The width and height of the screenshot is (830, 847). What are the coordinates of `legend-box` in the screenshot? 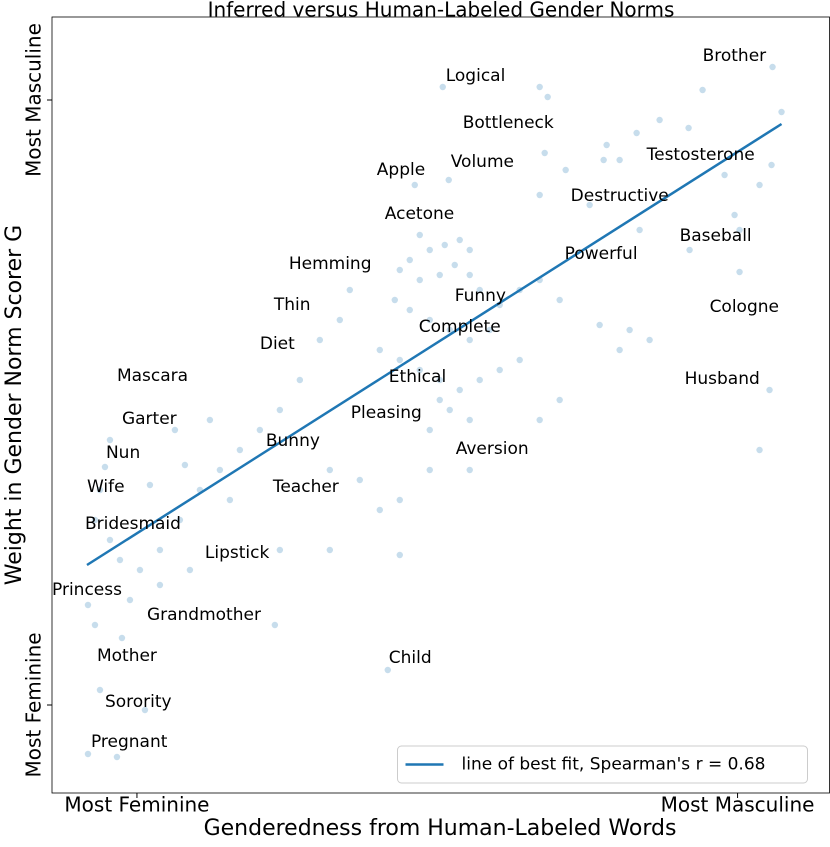 It's located at (602, 764).